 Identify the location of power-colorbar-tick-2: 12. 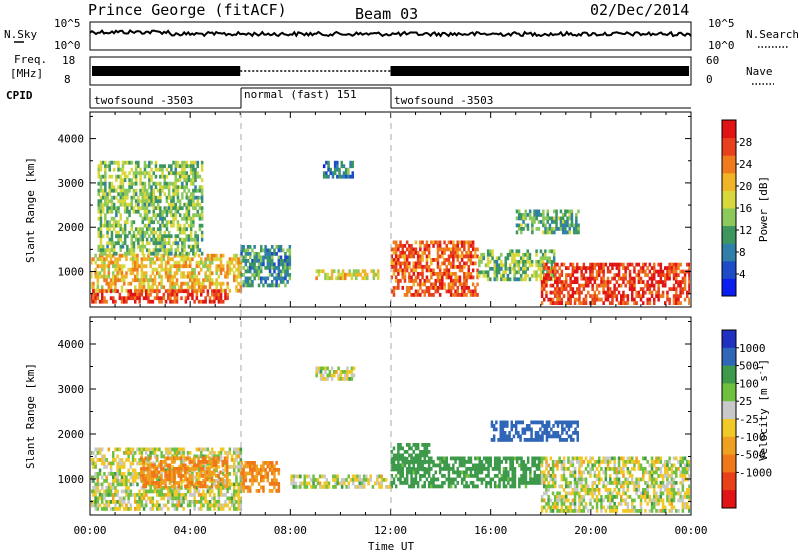
(745, 230).